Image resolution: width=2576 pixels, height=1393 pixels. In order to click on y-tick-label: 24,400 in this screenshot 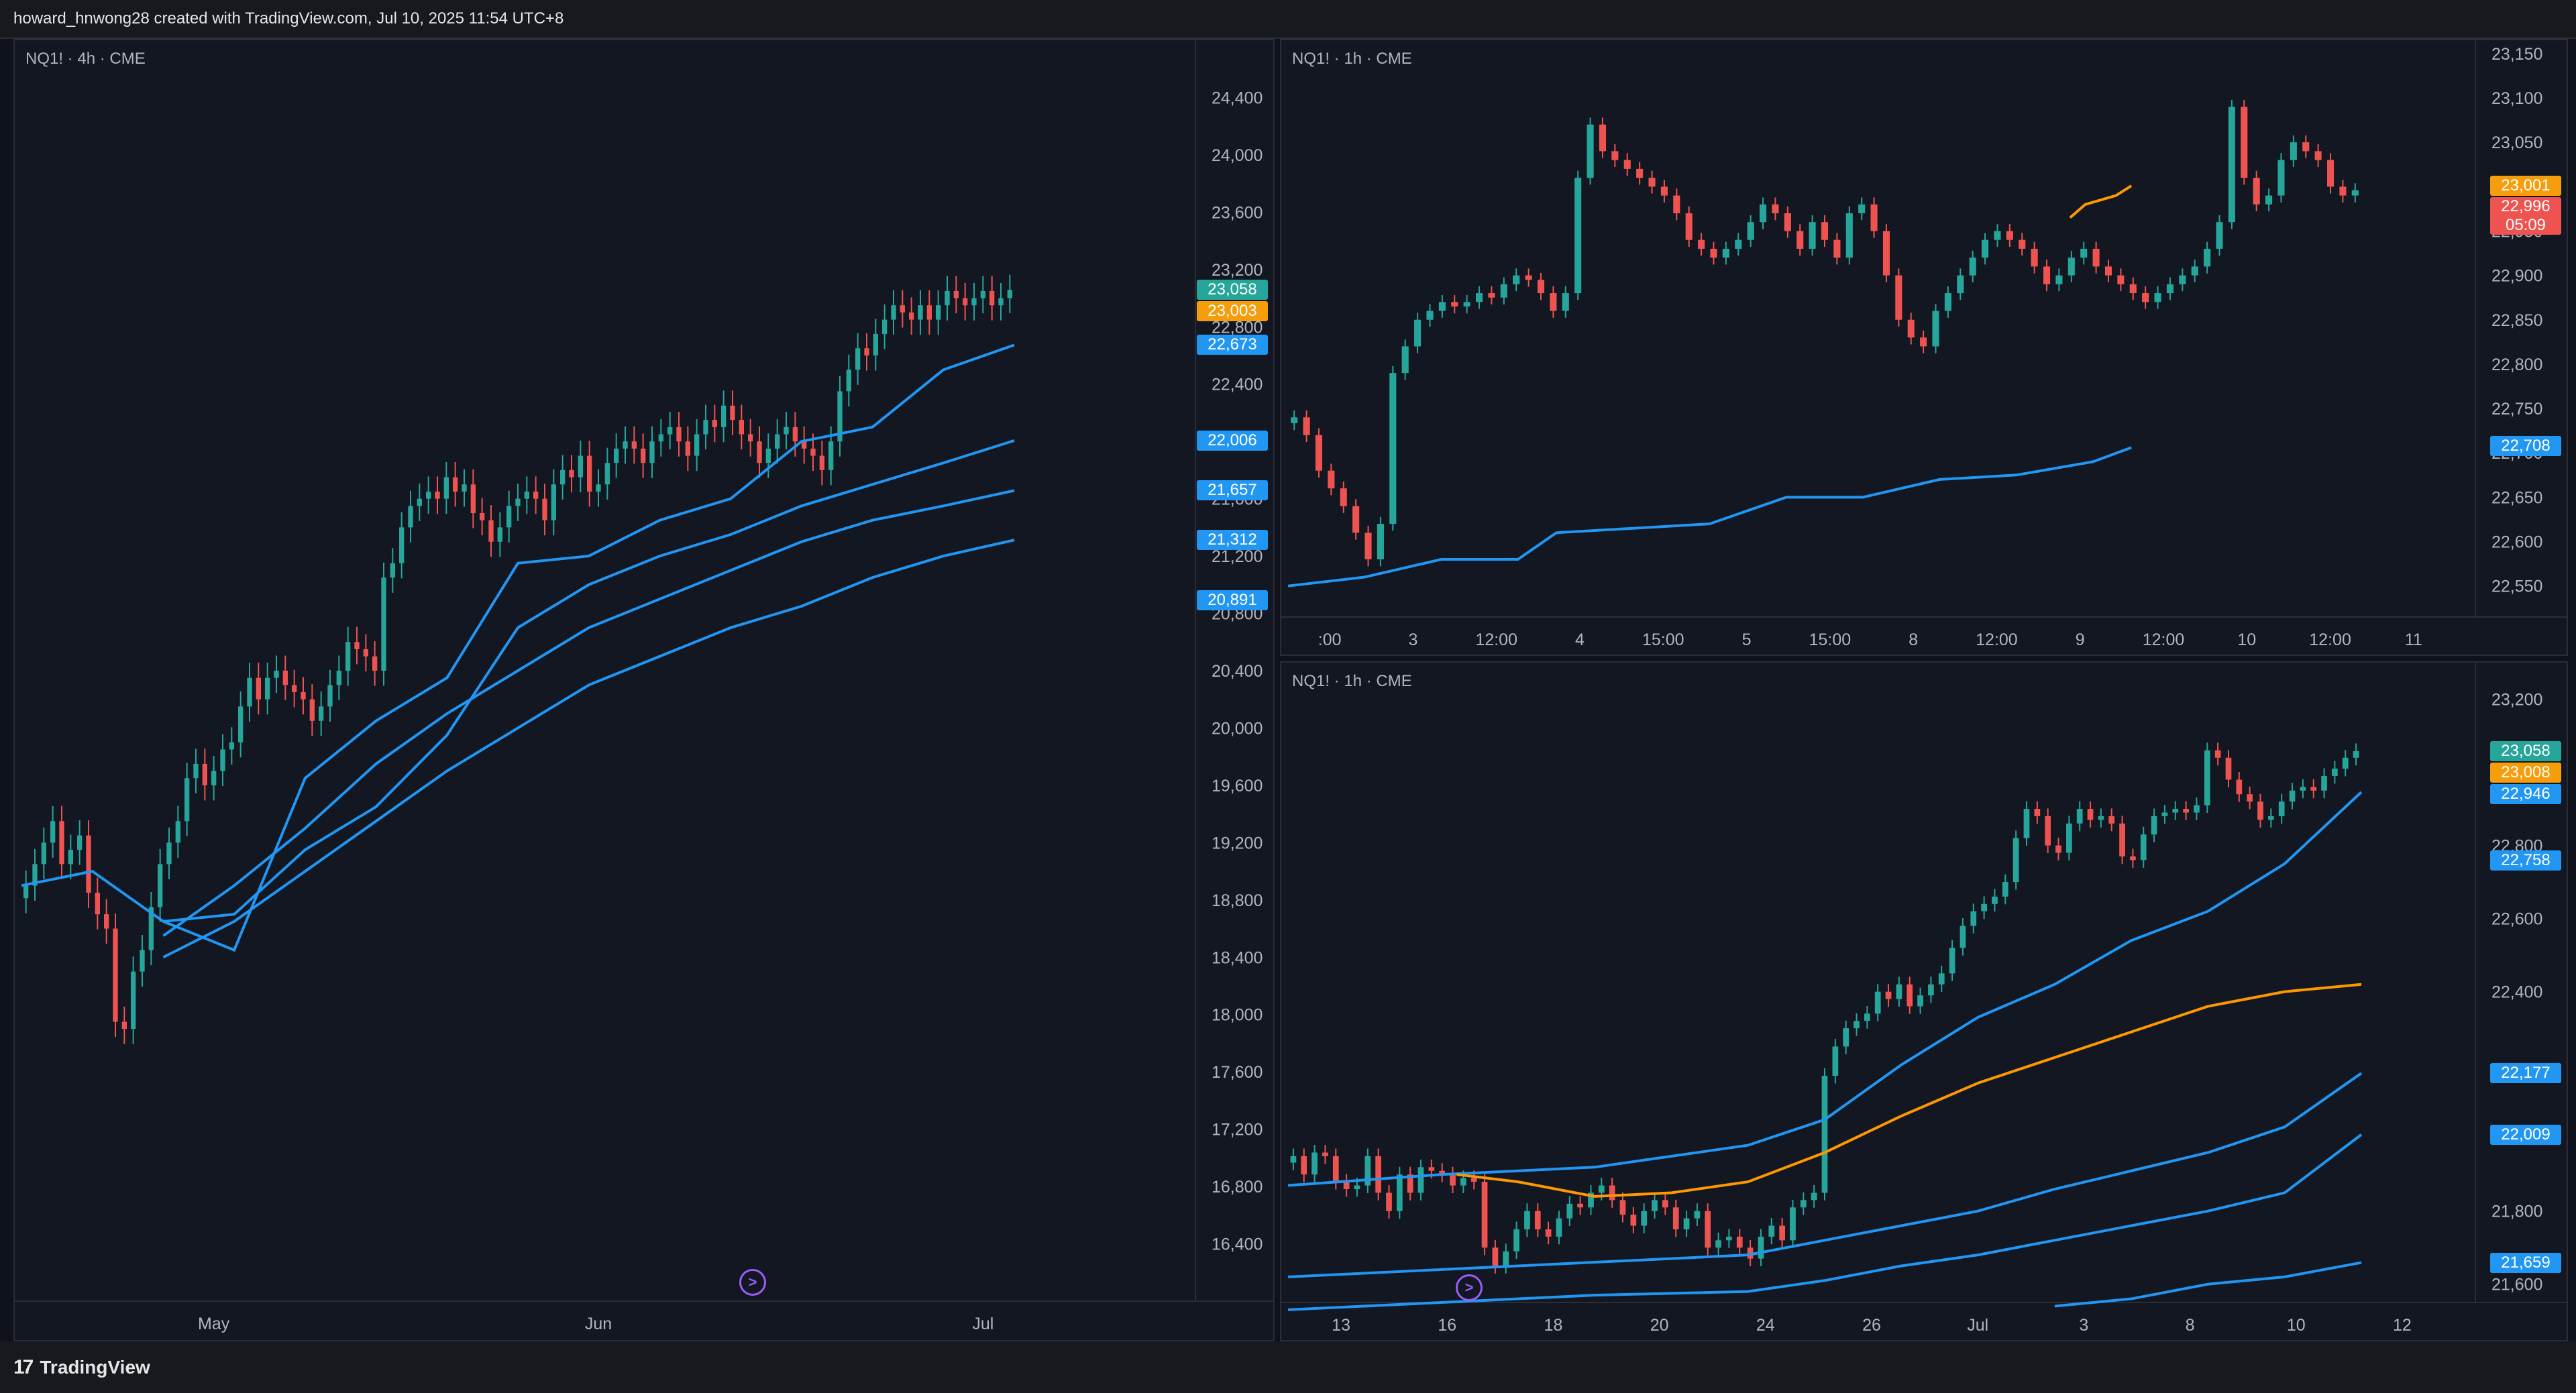, I will do `click(1237, 98)`.